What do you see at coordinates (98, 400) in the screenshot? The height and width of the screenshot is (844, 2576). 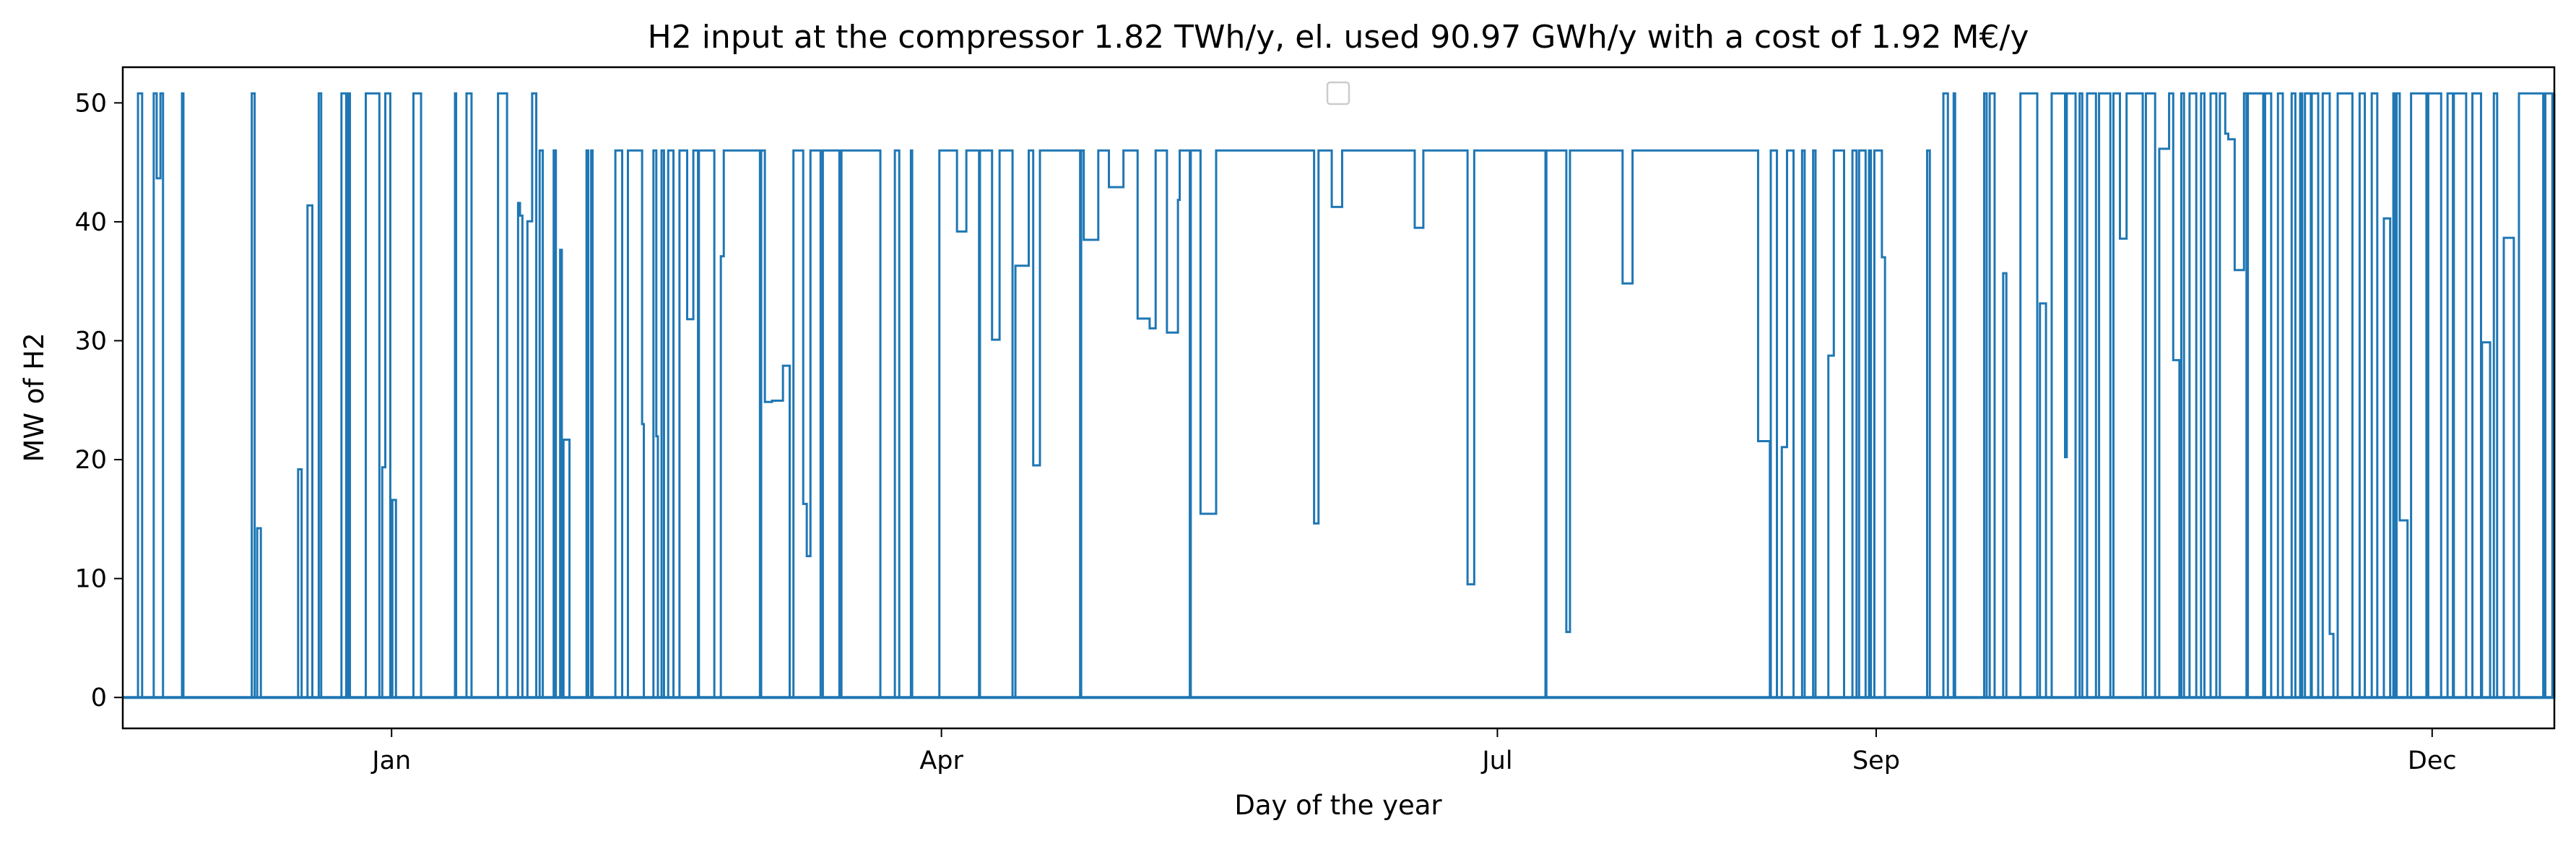 I see `y-axis: 0 10 20 30 40 50` at bounding box center [98, 400].